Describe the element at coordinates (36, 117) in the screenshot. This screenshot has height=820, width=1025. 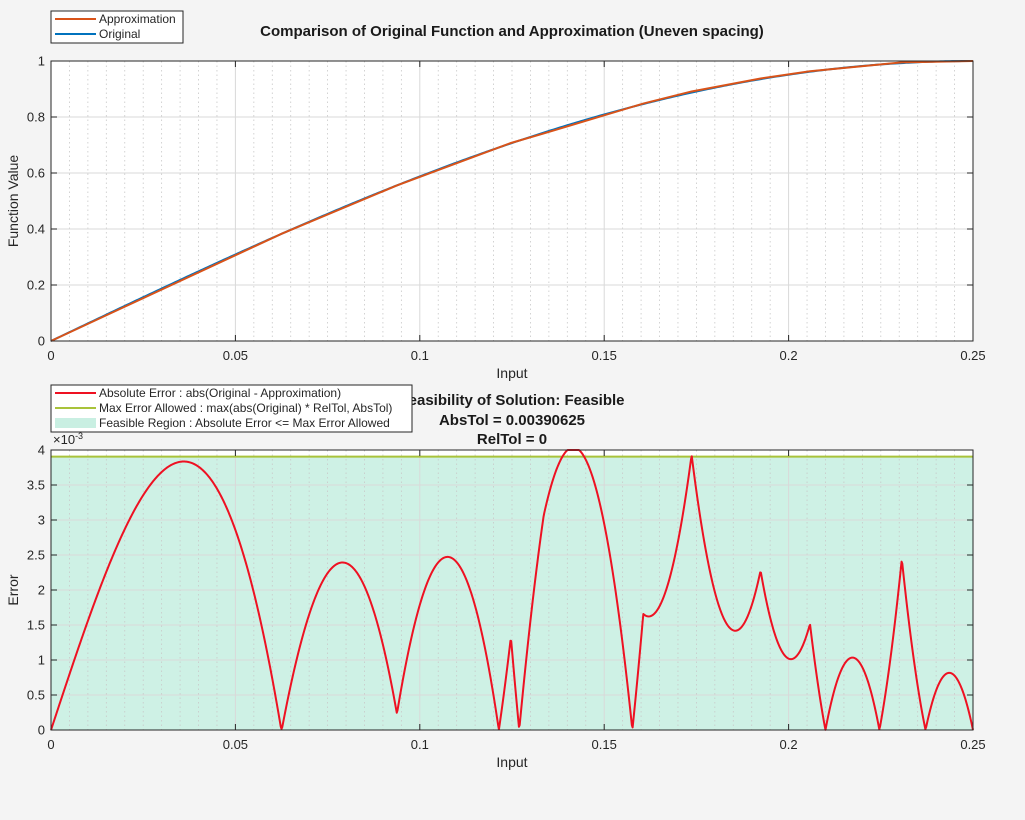
I see `top-y-tick-label: 0.8` at that location.